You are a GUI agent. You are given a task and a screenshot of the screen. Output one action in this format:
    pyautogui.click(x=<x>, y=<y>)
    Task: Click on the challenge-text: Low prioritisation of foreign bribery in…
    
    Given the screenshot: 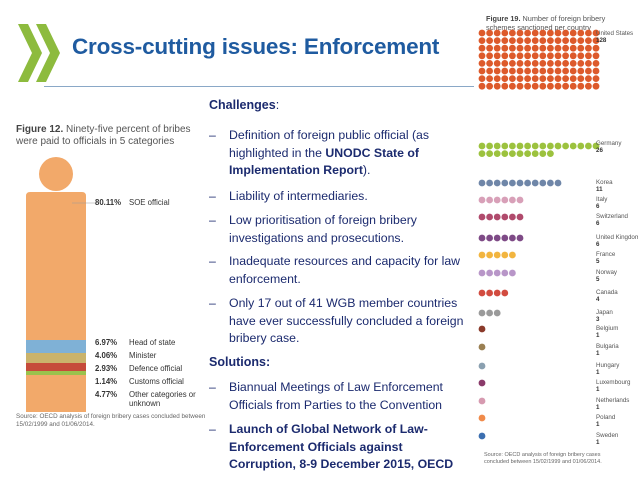 What is the action you would take?
    pyautogui.click(x=323, y=229)
    